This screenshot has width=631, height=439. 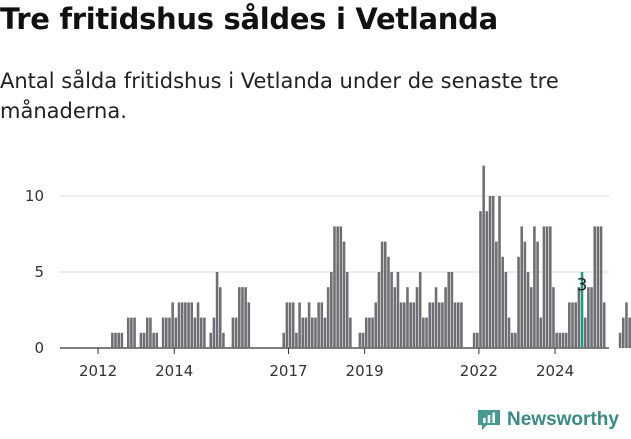 What do you see at coordinates (489, 420) in the screenshot?
I see `newsworthy-logo-icon` at bounding box center [489, 420].